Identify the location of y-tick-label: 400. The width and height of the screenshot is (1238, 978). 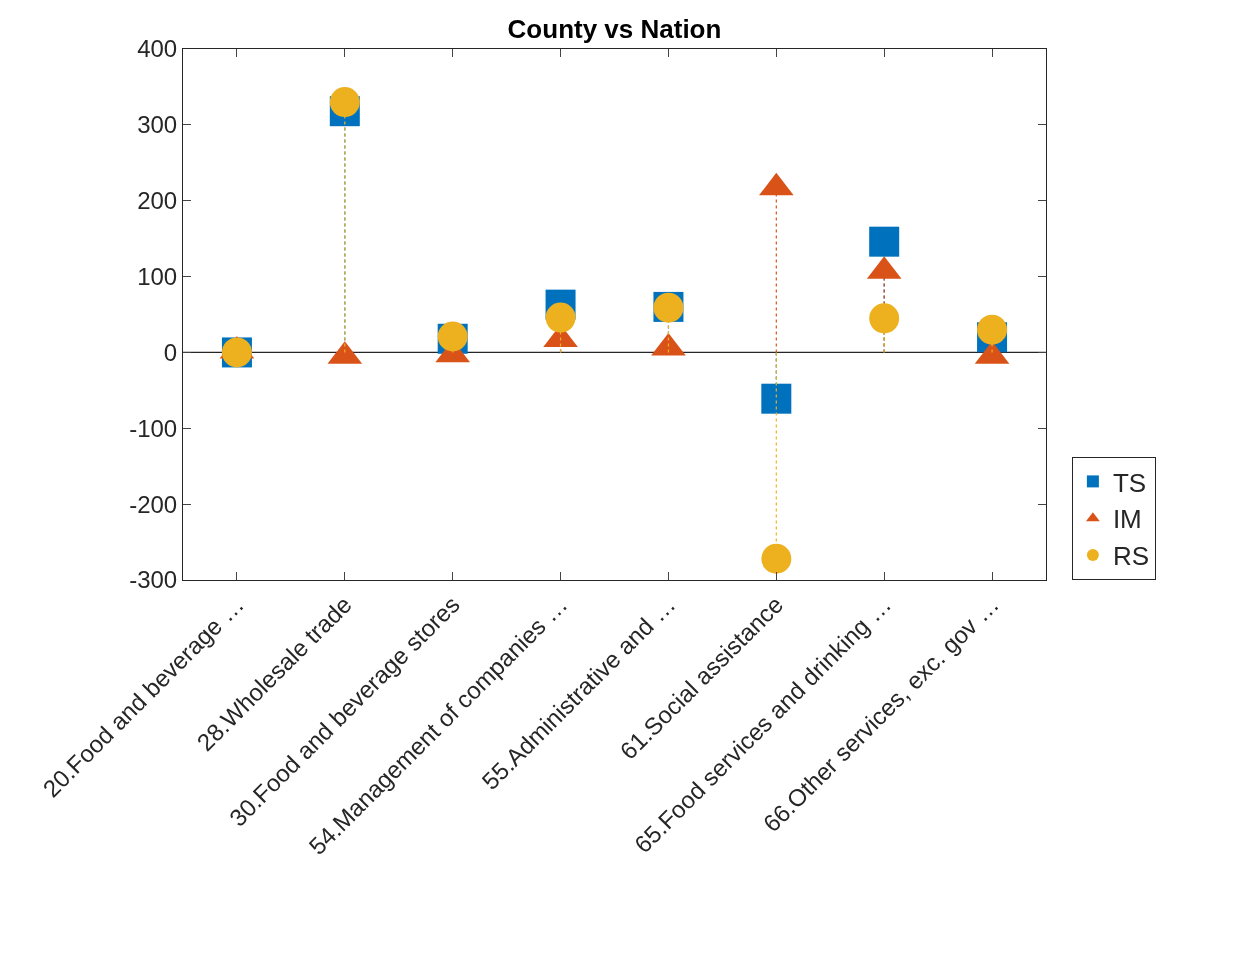
(157, 49).